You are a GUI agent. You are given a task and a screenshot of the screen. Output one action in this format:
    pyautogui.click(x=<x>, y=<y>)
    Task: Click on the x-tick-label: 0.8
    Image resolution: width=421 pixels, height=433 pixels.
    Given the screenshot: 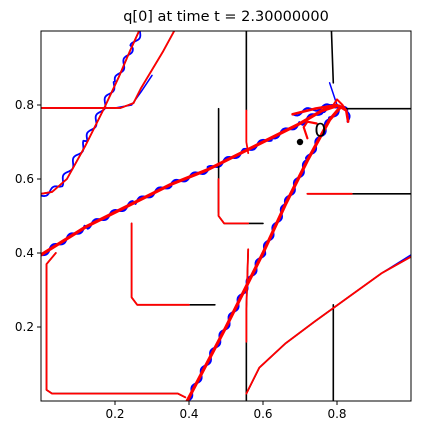 What is the action you would take?
    pyautogui.click(x=336, y=414)
    